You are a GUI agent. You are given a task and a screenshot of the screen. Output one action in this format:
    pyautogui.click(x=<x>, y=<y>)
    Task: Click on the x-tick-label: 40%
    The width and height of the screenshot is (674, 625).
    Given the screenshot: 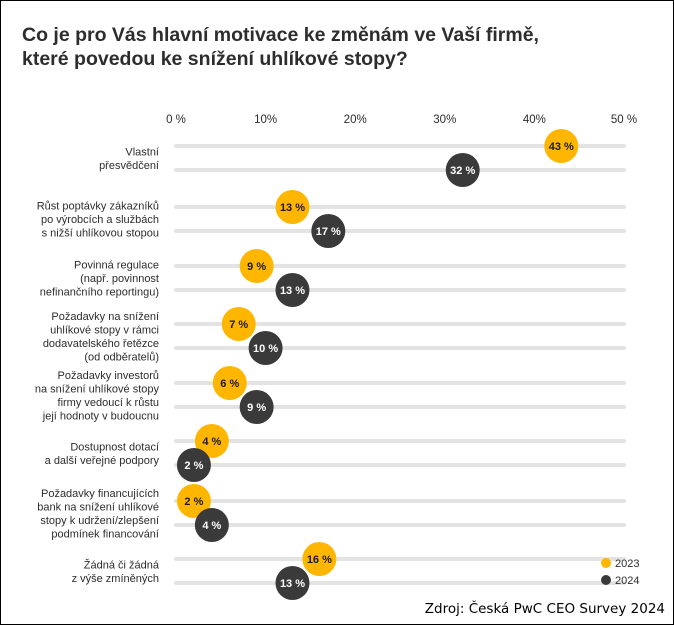 What is the action you would take?
    pyautogui.click(x=534, y=120)
    